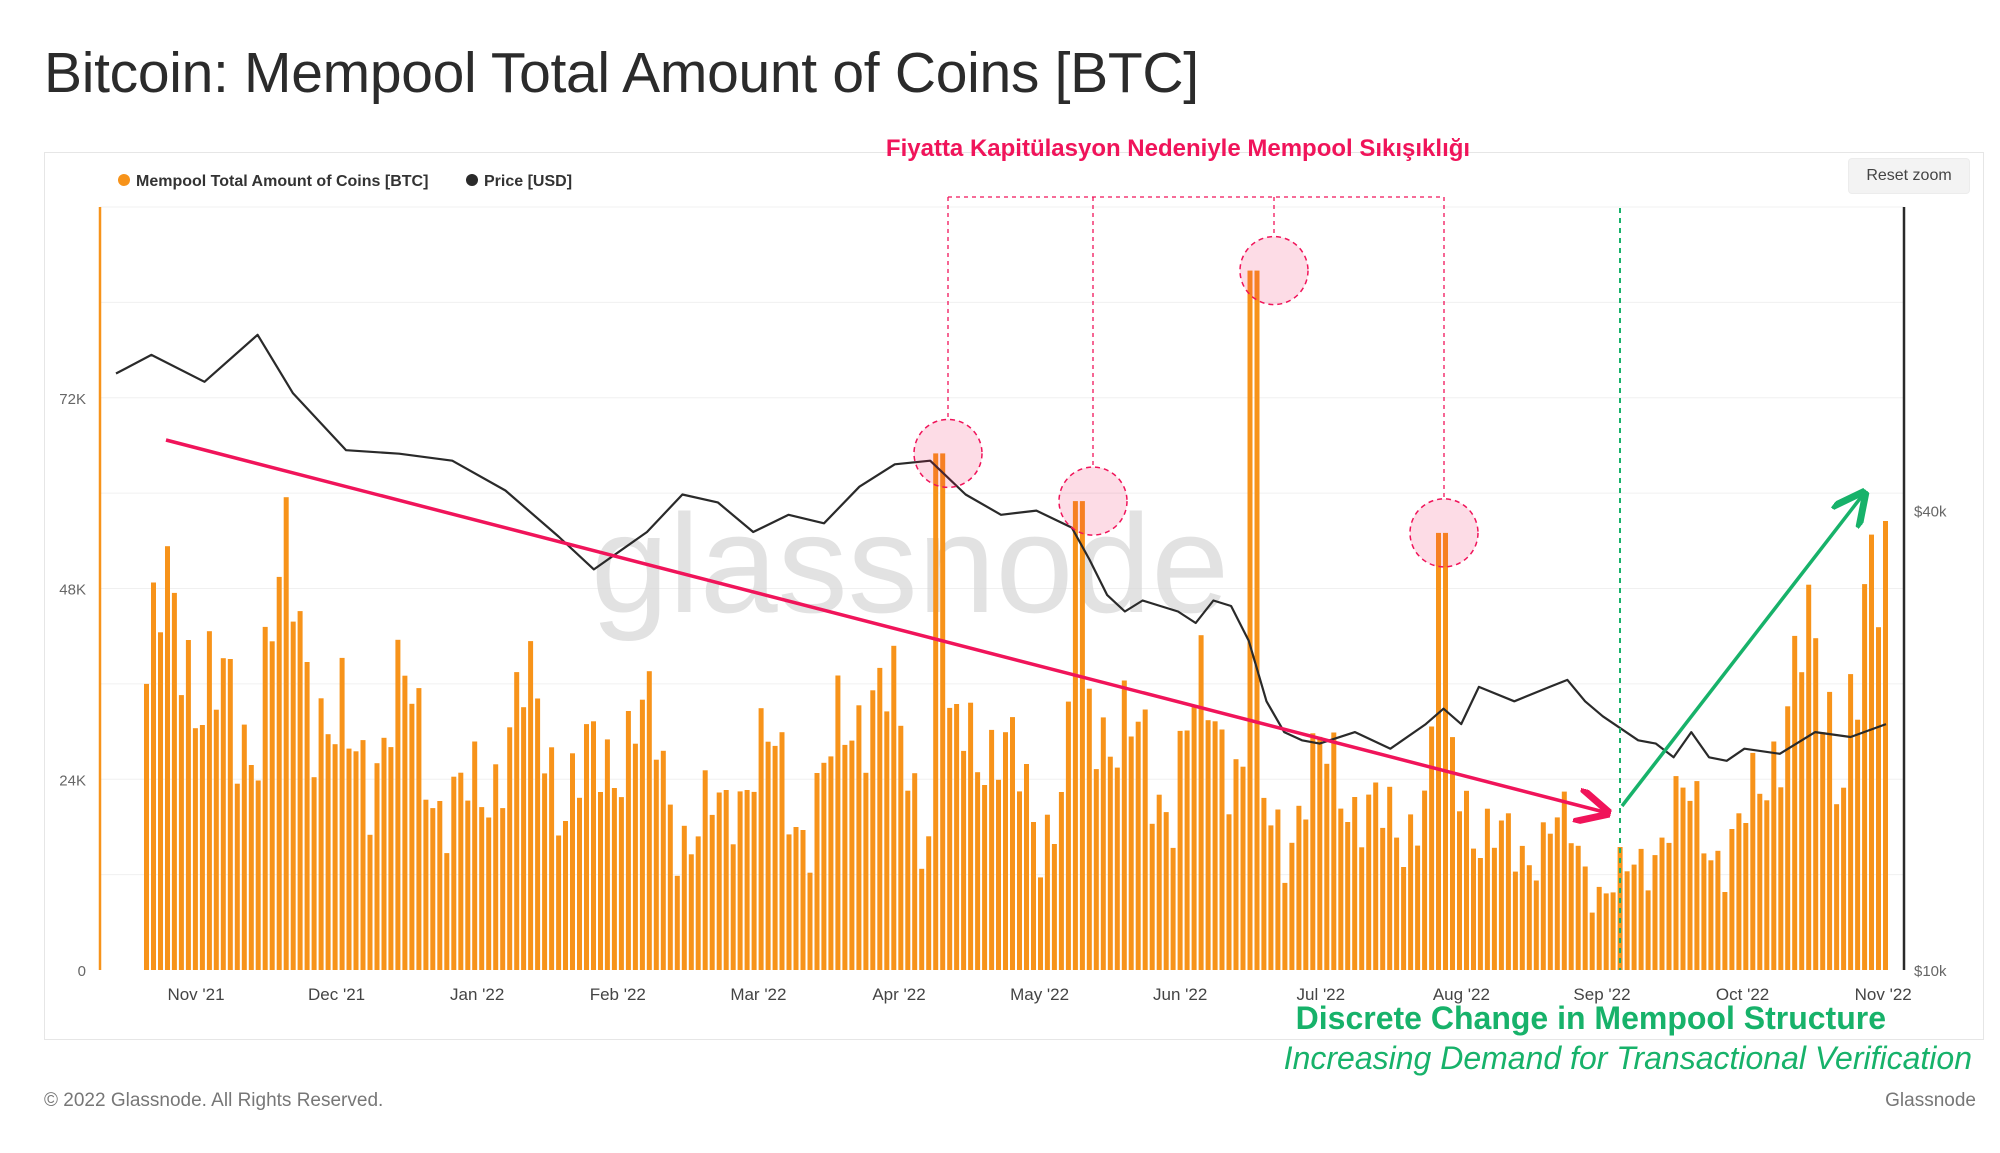  What do you see at coordinates (1274, 270) in the screenshot?
I see `peak-circle` at bounding box center [1274, 270].